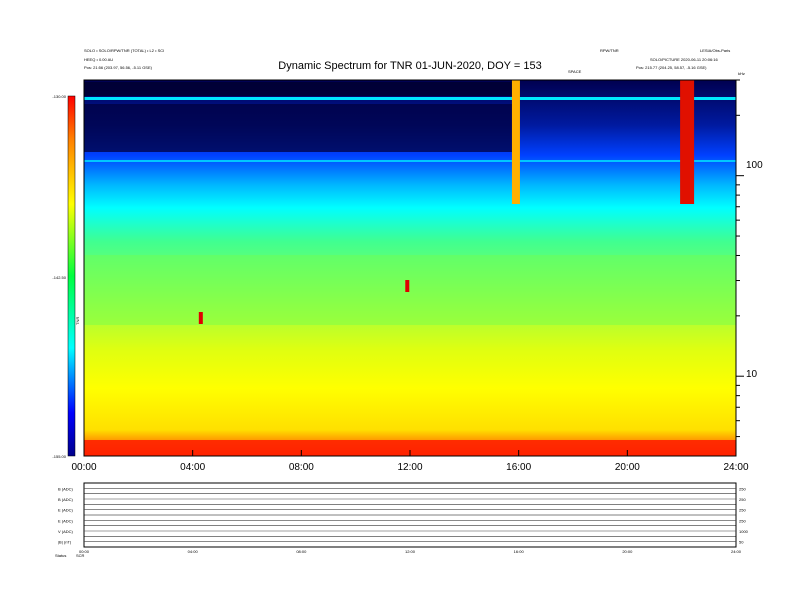 This screenshot has width=792, height=612. What do you see at coordinates (627, 551) in the screenshot?
I see `bottom-x-tick-label: 20:00` at bounding box center [627, 551].